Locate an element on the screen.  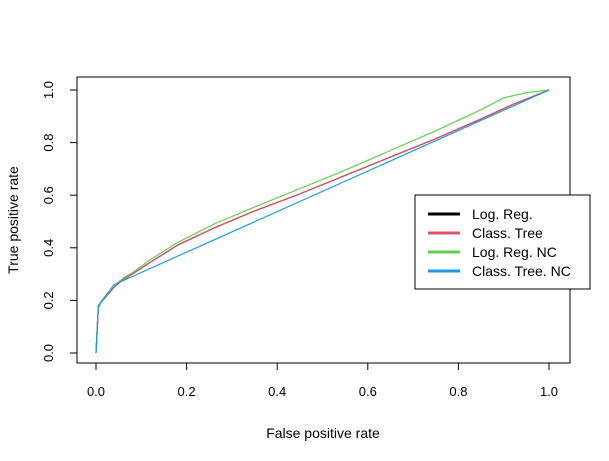
legend-label: Log. Reg. NC is located at coordinates (514, 252).